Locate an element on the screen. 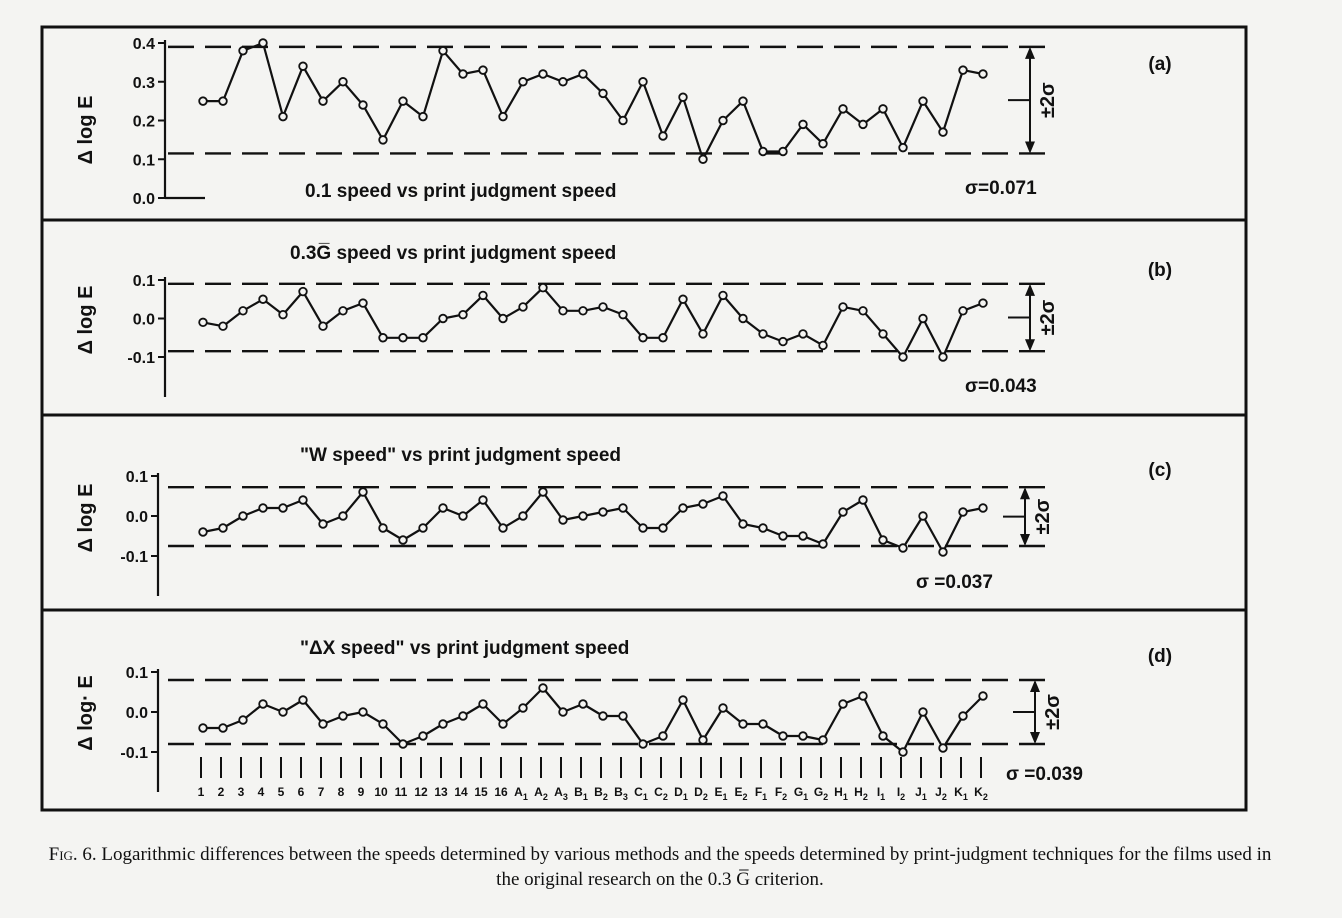 The height and width of the screenshot is (918, 1342). x-tick-label: F2 is located at coordinates (781, 793).